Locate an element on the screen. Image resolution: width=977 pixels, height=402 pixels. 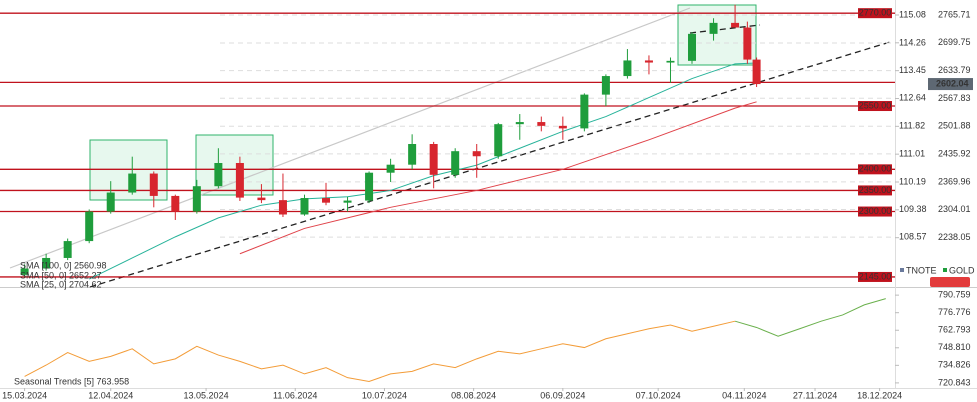
level-label: 2145.00 is located at coordinates (875, 276).